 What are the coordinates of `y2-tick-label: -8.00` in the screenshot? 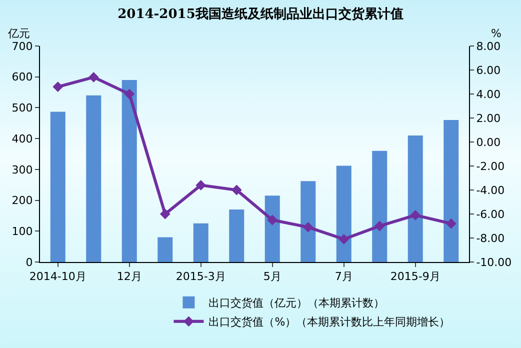 It's located at (490, 238).